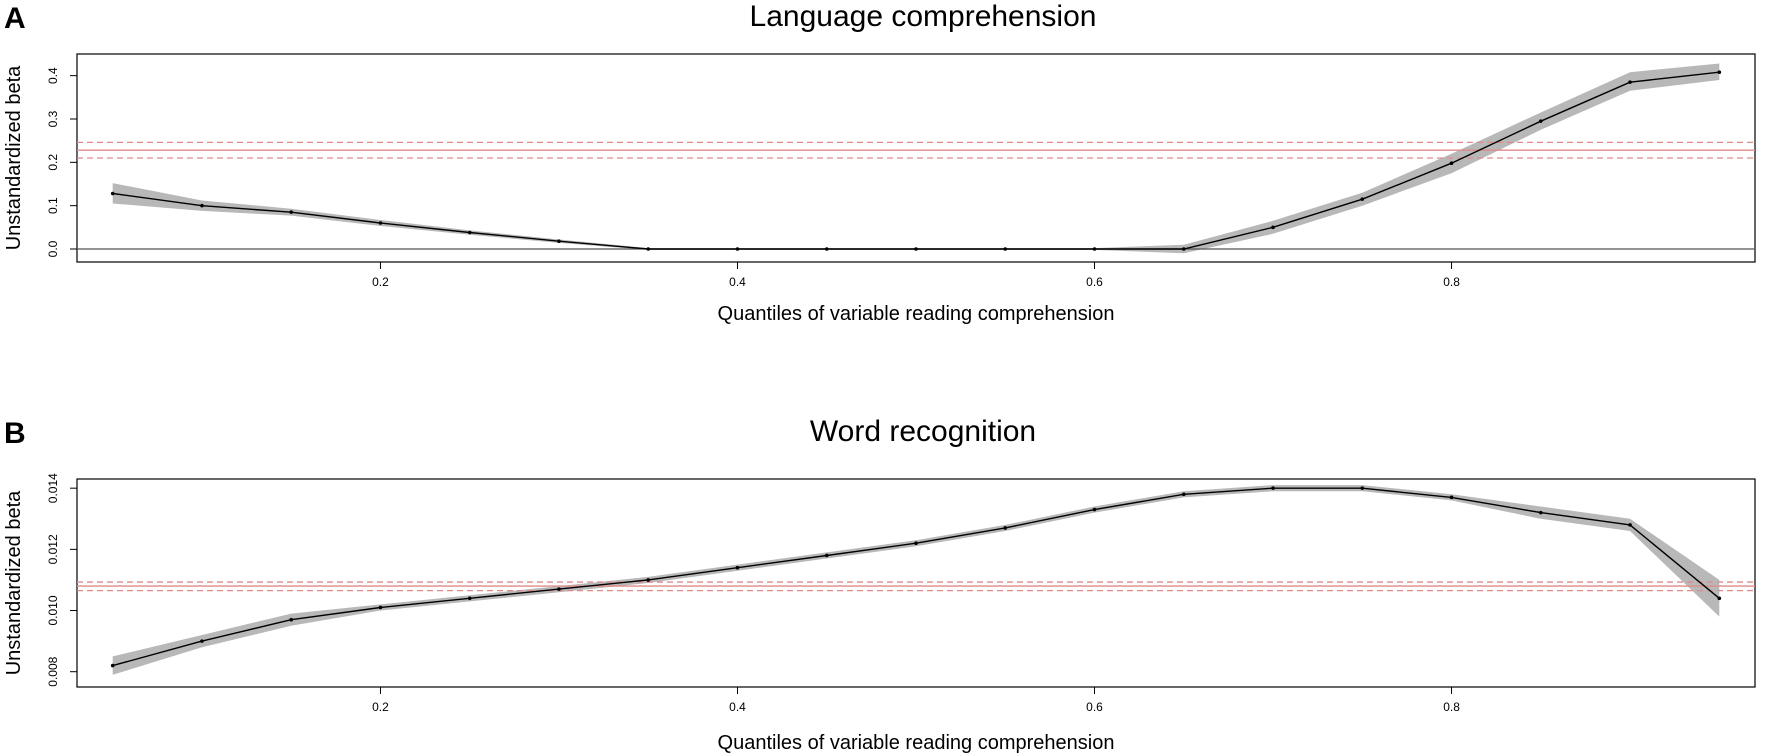  Describe the element at coordinates (53, 162) in the screenshot. I see `y-tick-label: 0.2` at that location.